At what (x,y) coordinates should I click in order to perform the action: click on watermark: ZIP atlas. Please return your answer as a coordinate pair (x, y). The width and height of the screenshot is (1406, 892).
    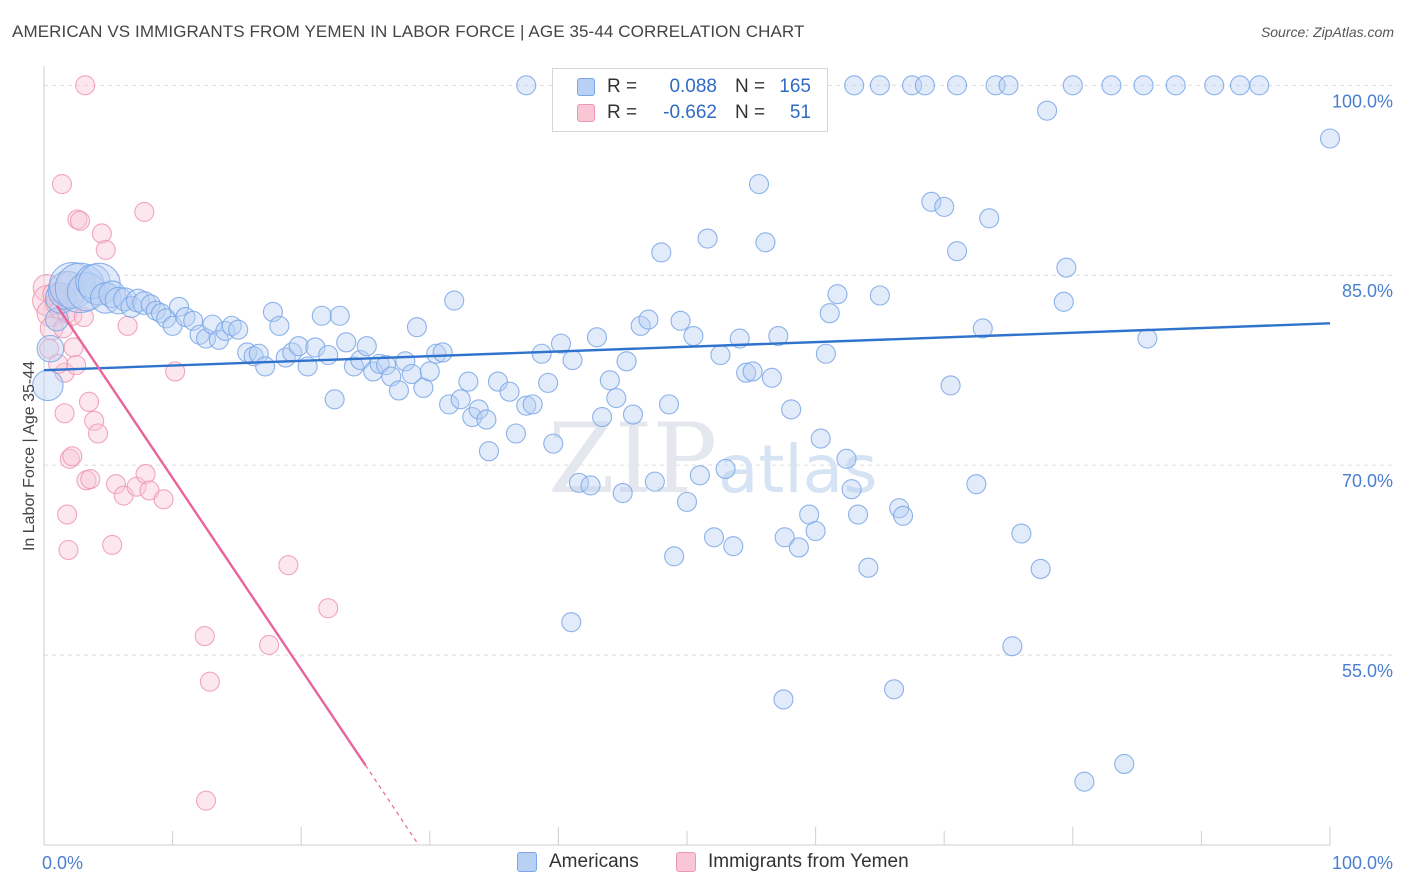
    Looking at the image, I should click on (713, 459).